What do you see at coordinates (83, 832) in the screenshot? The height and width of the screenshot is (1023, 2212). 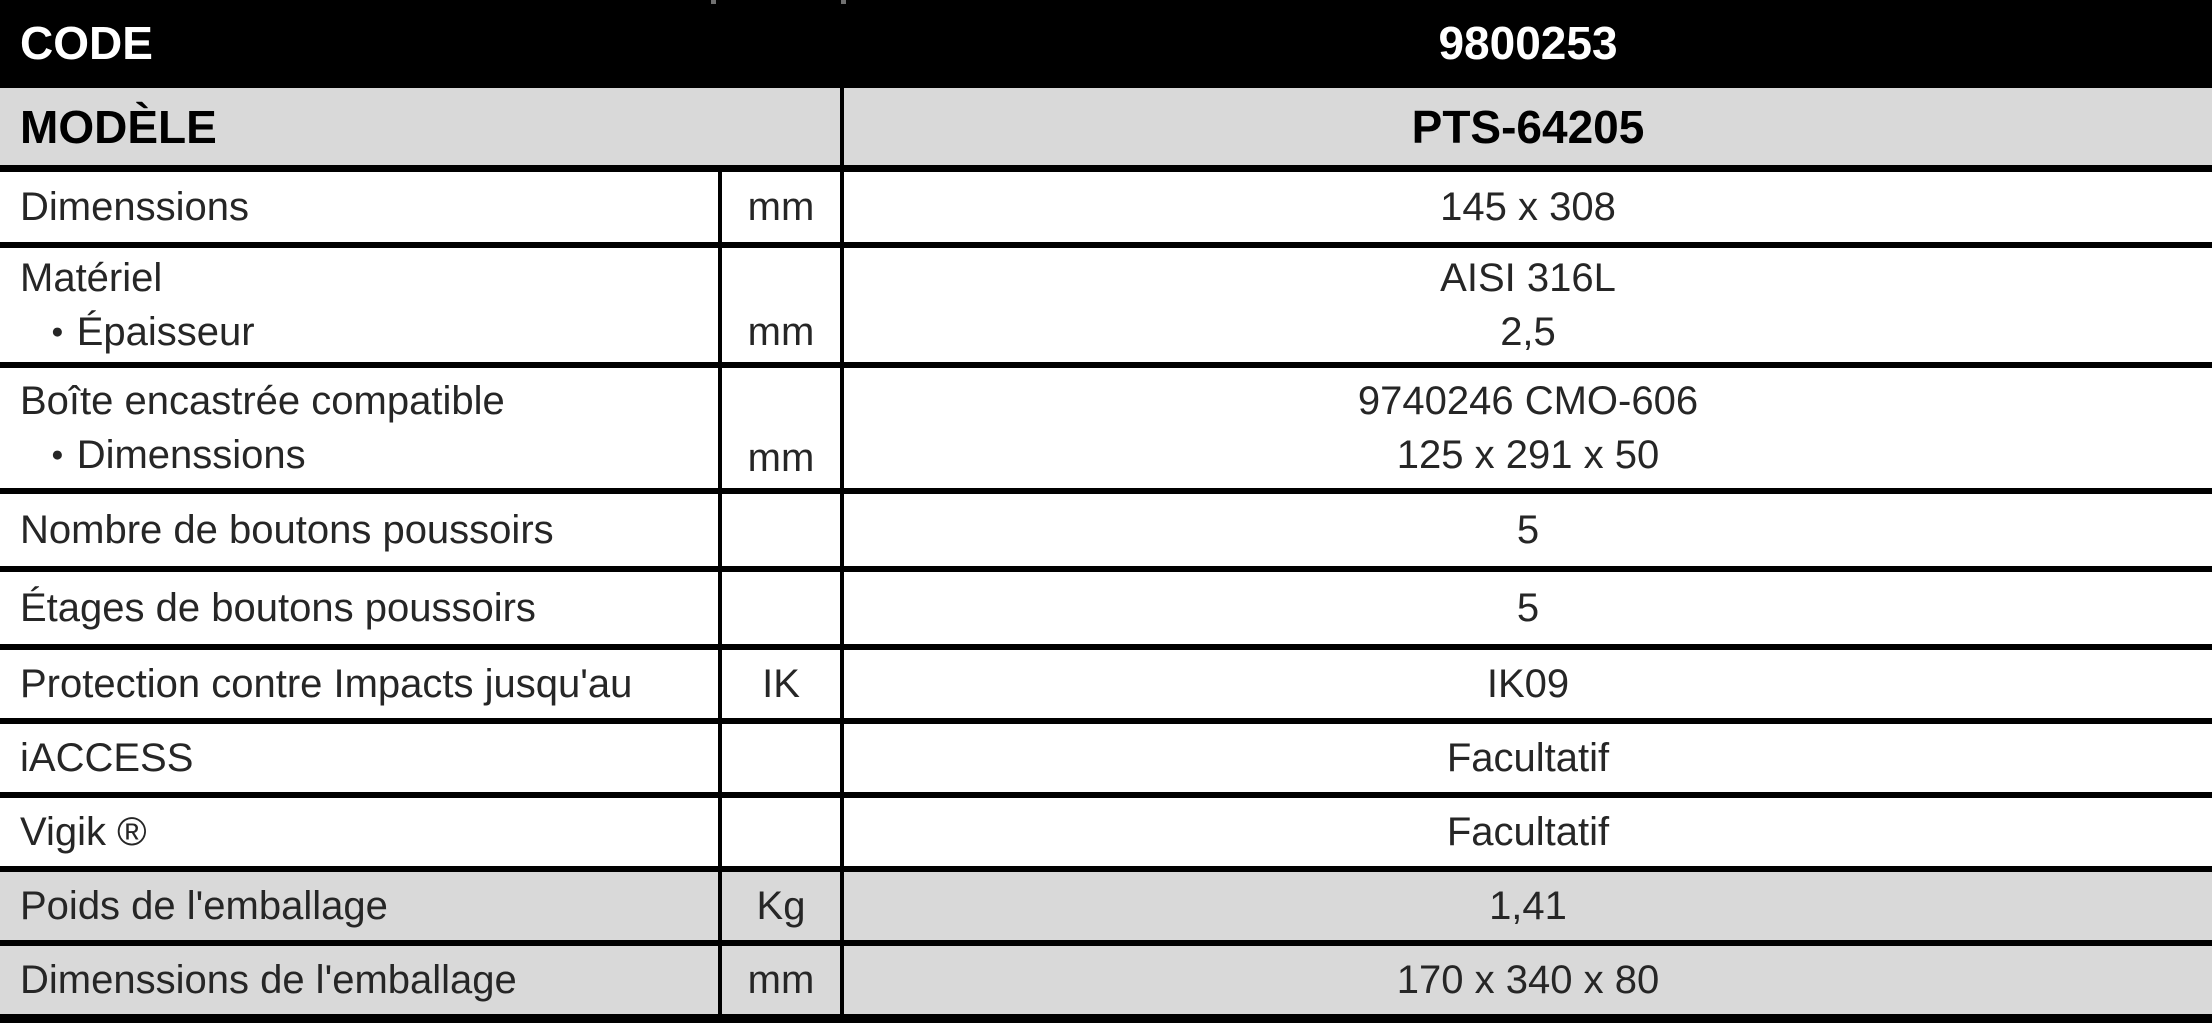 I see `row-label: Vigik ®` at bounding box center [83, 832].